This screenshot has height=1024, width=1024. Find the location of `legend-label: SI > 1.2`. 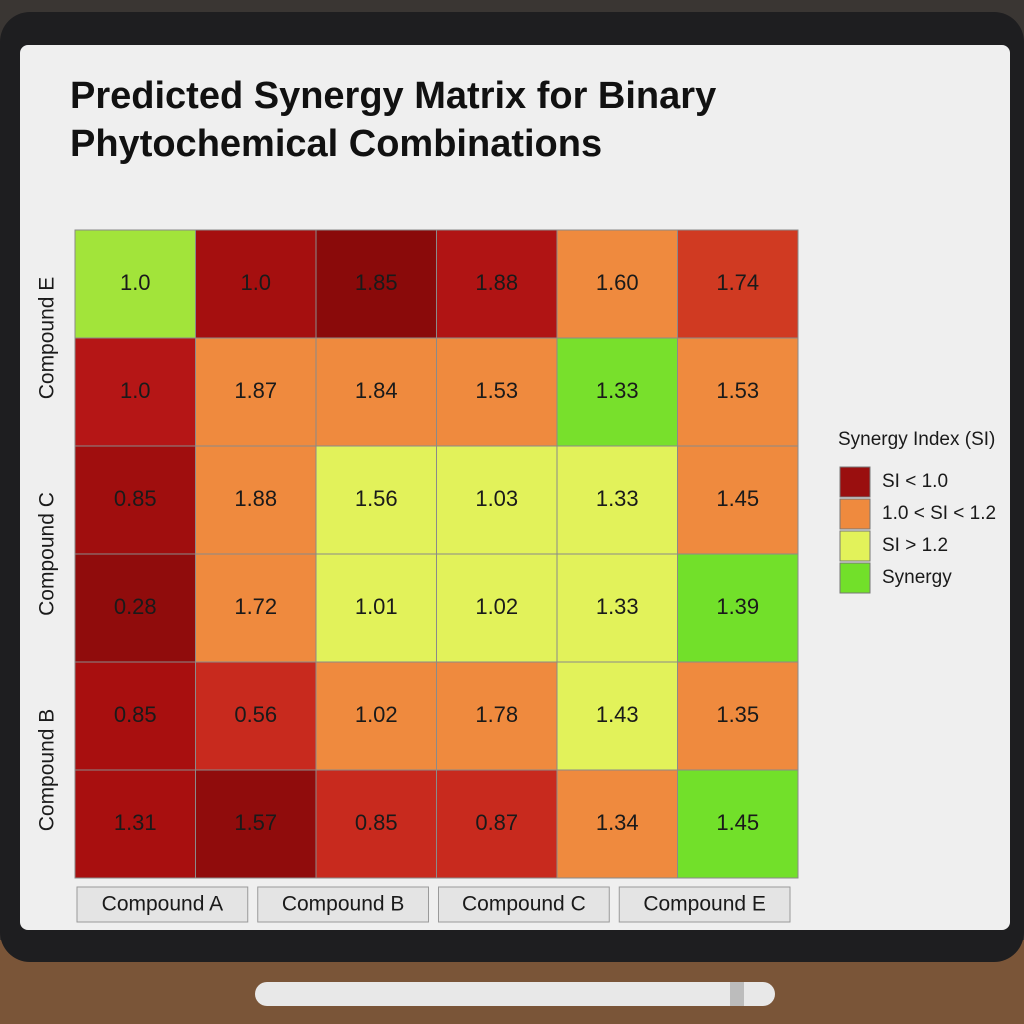

legend-label: SI > 1.2 is located at coordinates (915, 545).